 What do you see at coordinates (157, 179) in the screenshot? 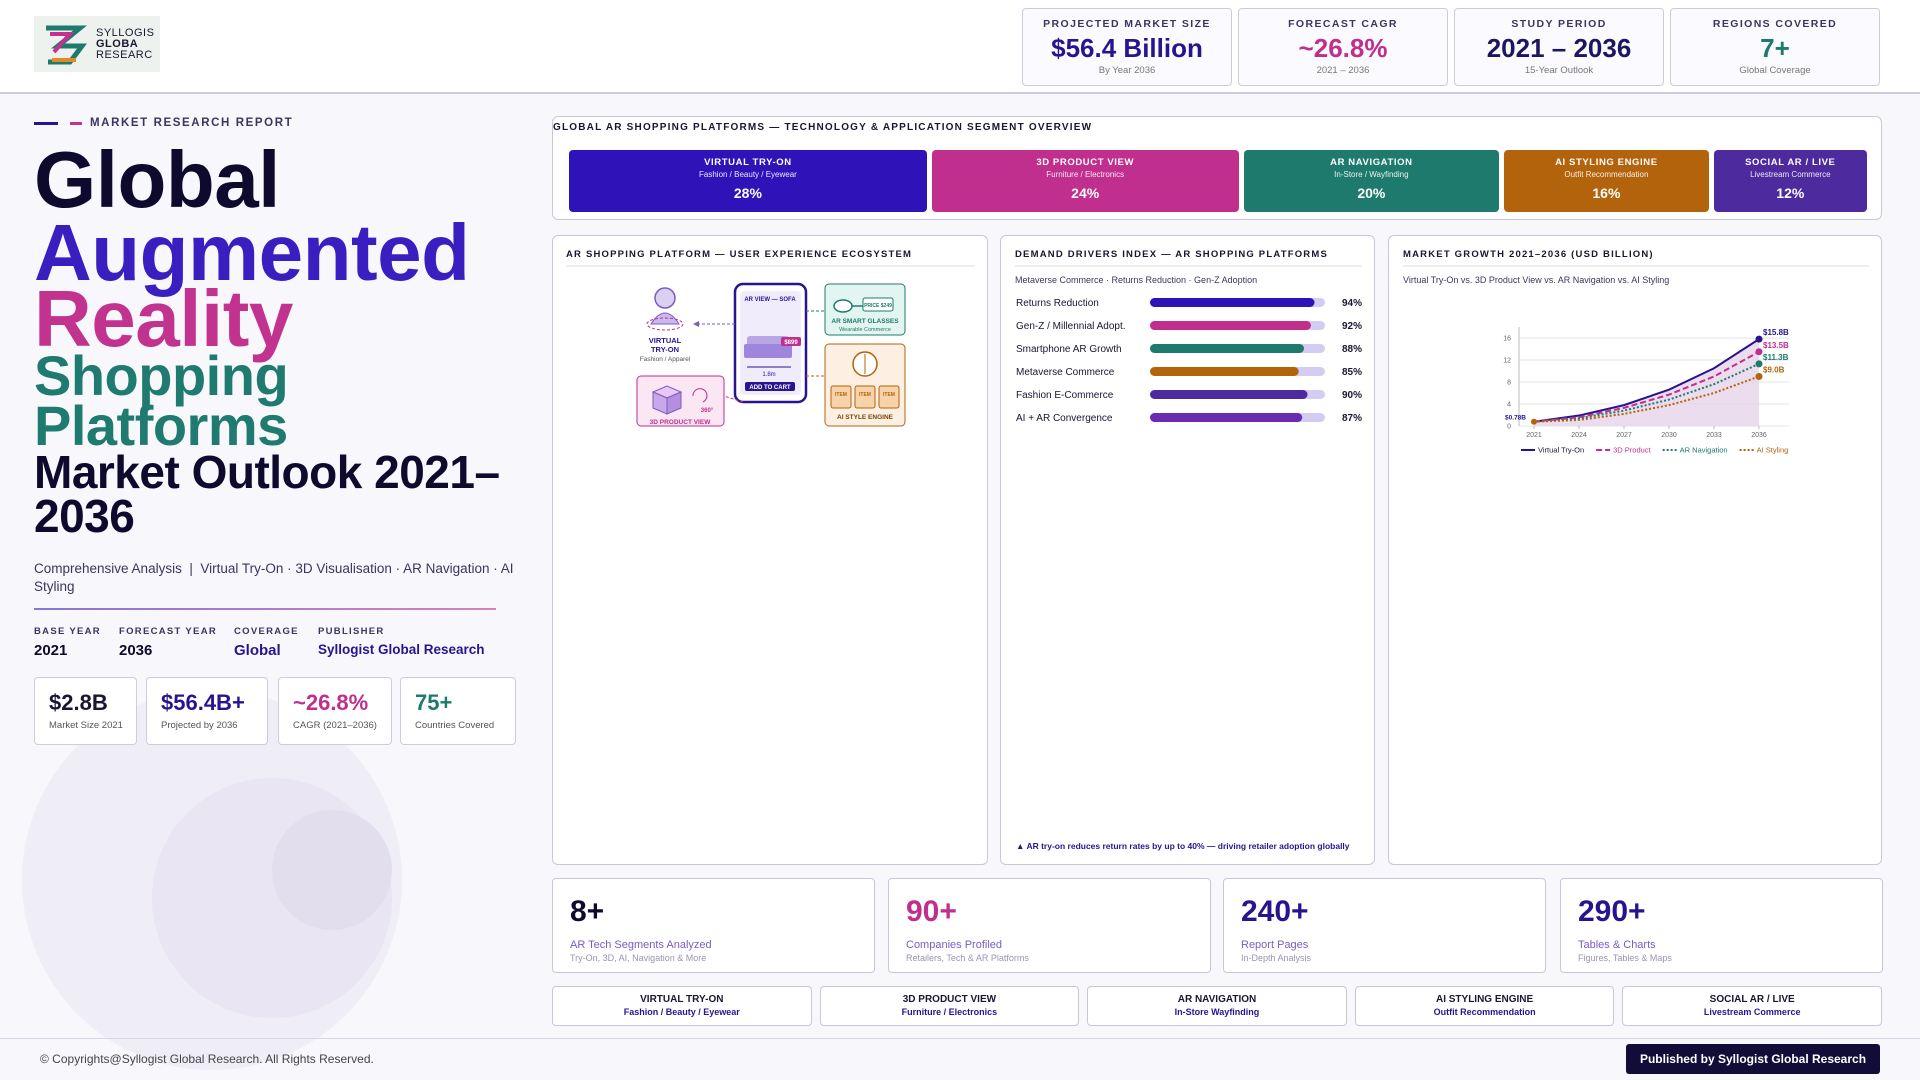
I see `title-line: Global` at bounding box center [157, 179].